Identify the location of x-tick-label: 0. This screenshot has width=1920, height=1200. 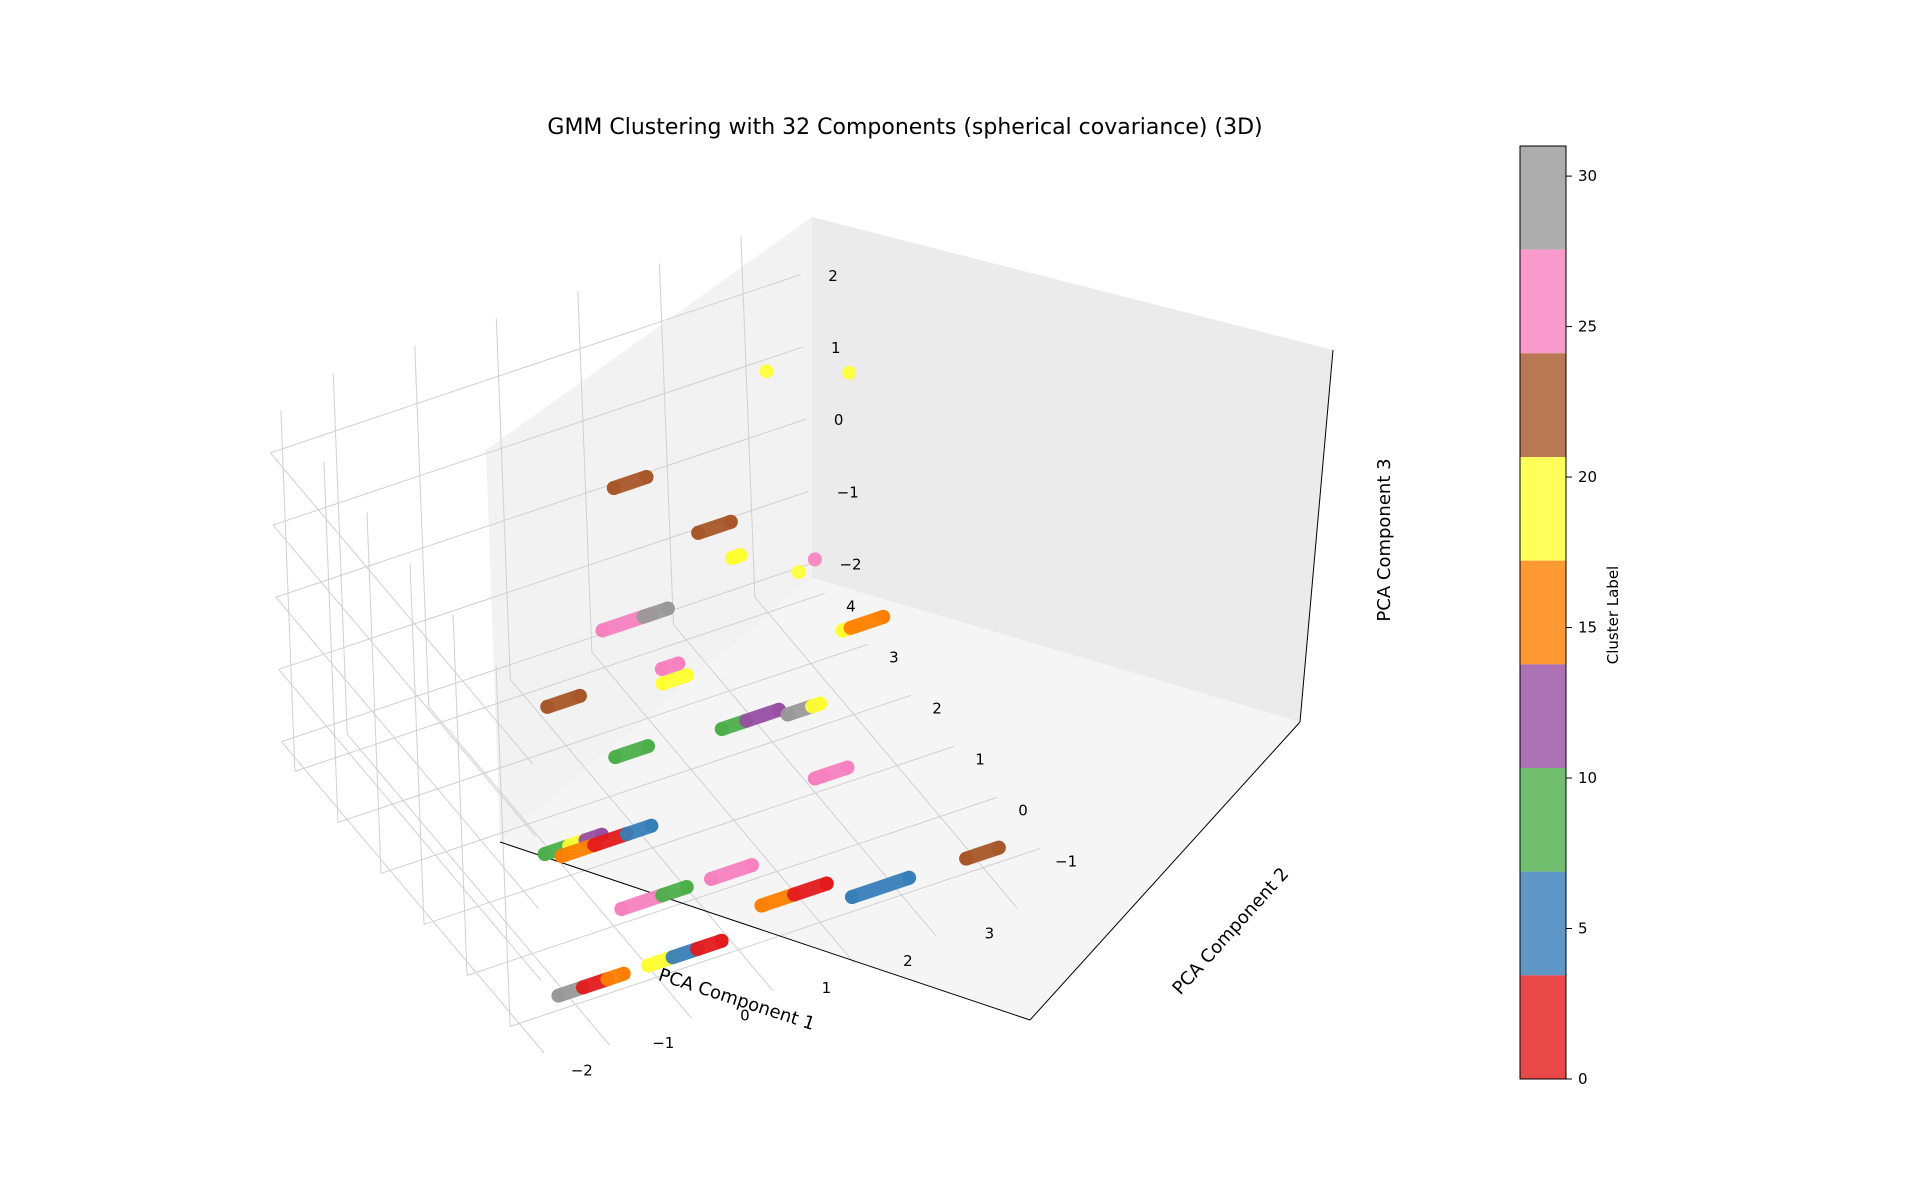
(745, 1016).